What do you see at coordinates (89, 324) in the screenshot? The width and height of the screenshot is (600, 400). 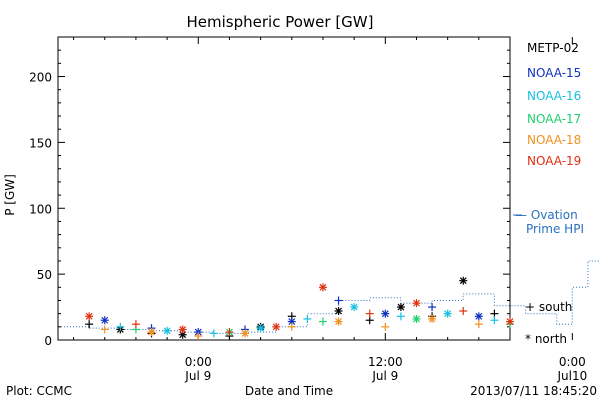 I see `point-metp-02-south` at bounding box center [89, 324].